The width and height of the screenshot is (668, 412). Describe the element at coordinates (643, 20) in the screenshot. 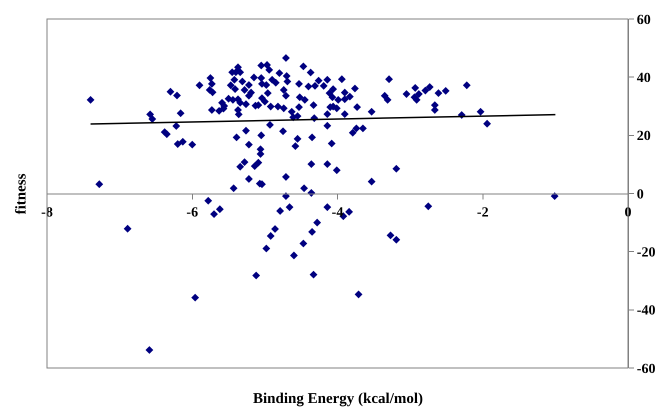

I see `y-tick-label: 60` at that location.